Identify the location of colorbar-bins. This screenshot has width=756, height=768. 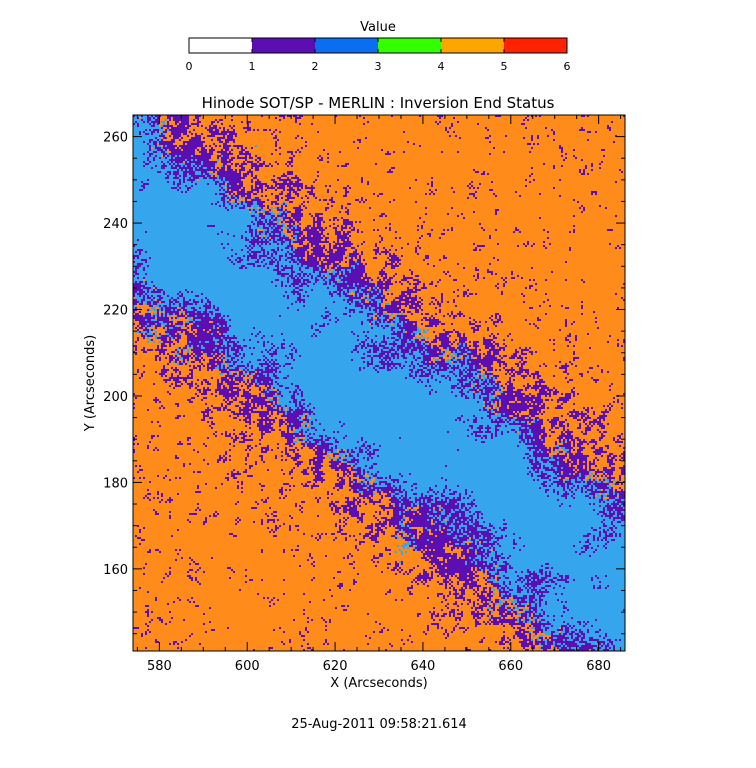
(378, 45).